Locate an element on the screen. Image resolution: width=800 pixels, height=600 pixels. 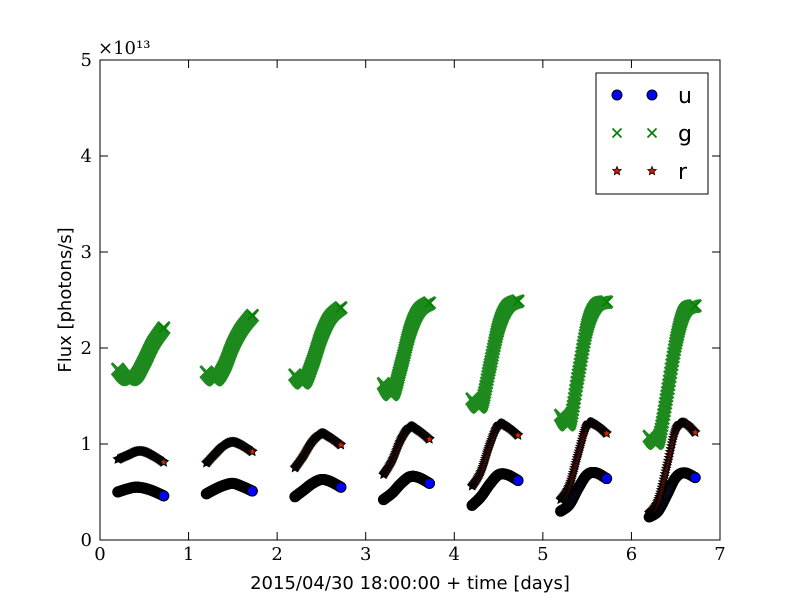
legend-item-r: r is located at coordinates (649, 172).